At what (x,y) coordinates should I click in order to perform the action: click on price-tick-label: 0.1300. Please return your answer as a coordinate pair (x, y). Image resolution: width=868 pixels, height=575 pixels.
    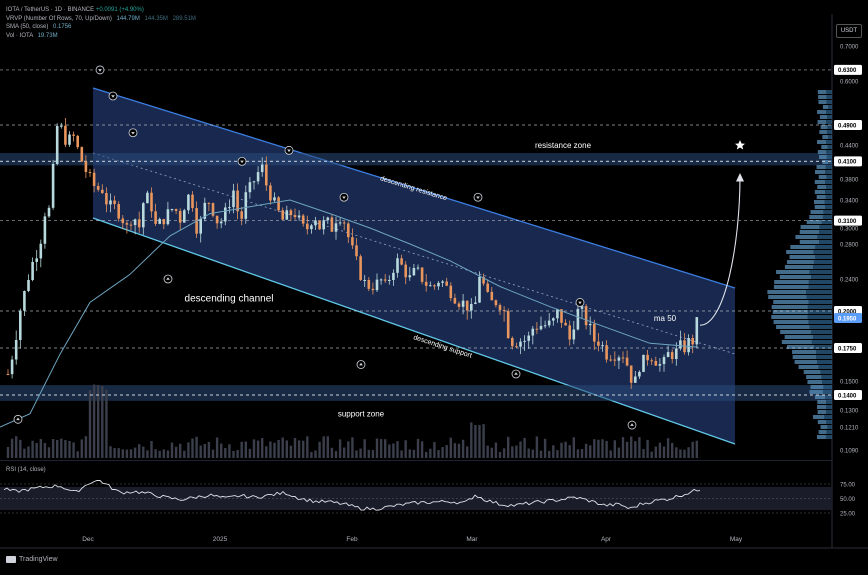
    Looking at the image, I should click on (849, 412).